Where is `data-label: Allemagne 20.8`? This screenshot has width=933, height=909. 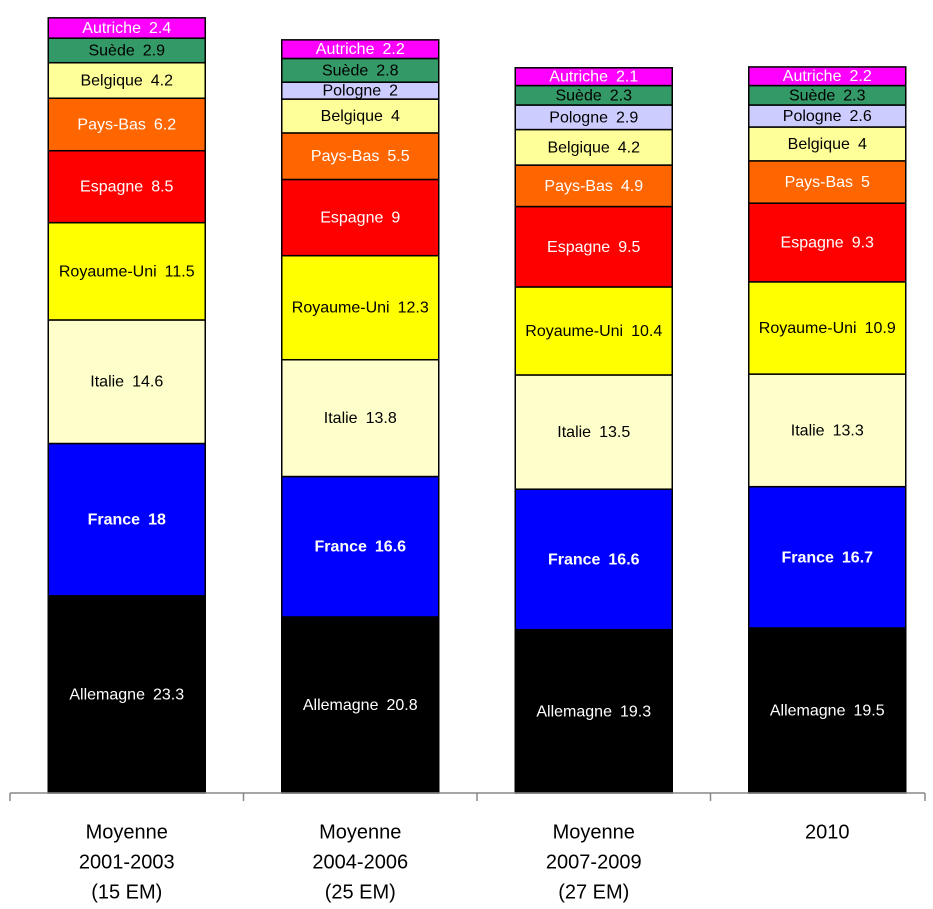
data-label: Allemagne 20.8 is located at coordinates (360, 705).